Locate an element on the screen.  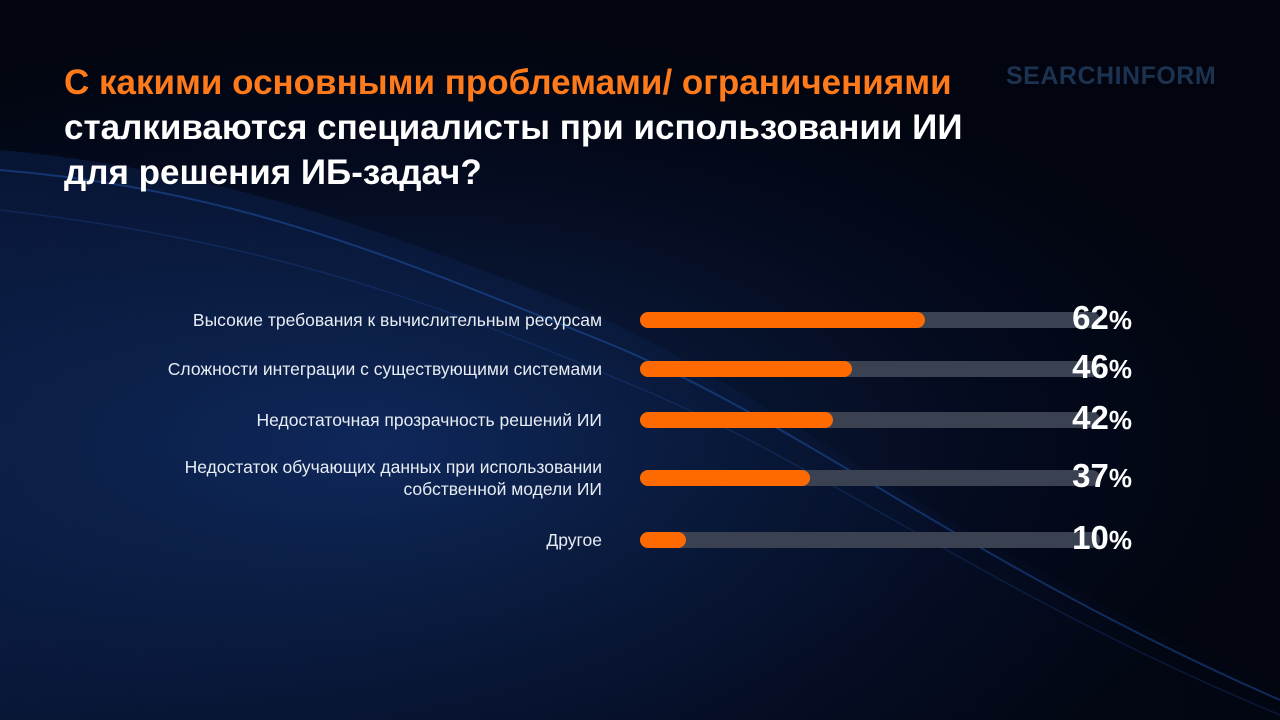
bar-value-label: 37% is located at coordinates (1102, 475).